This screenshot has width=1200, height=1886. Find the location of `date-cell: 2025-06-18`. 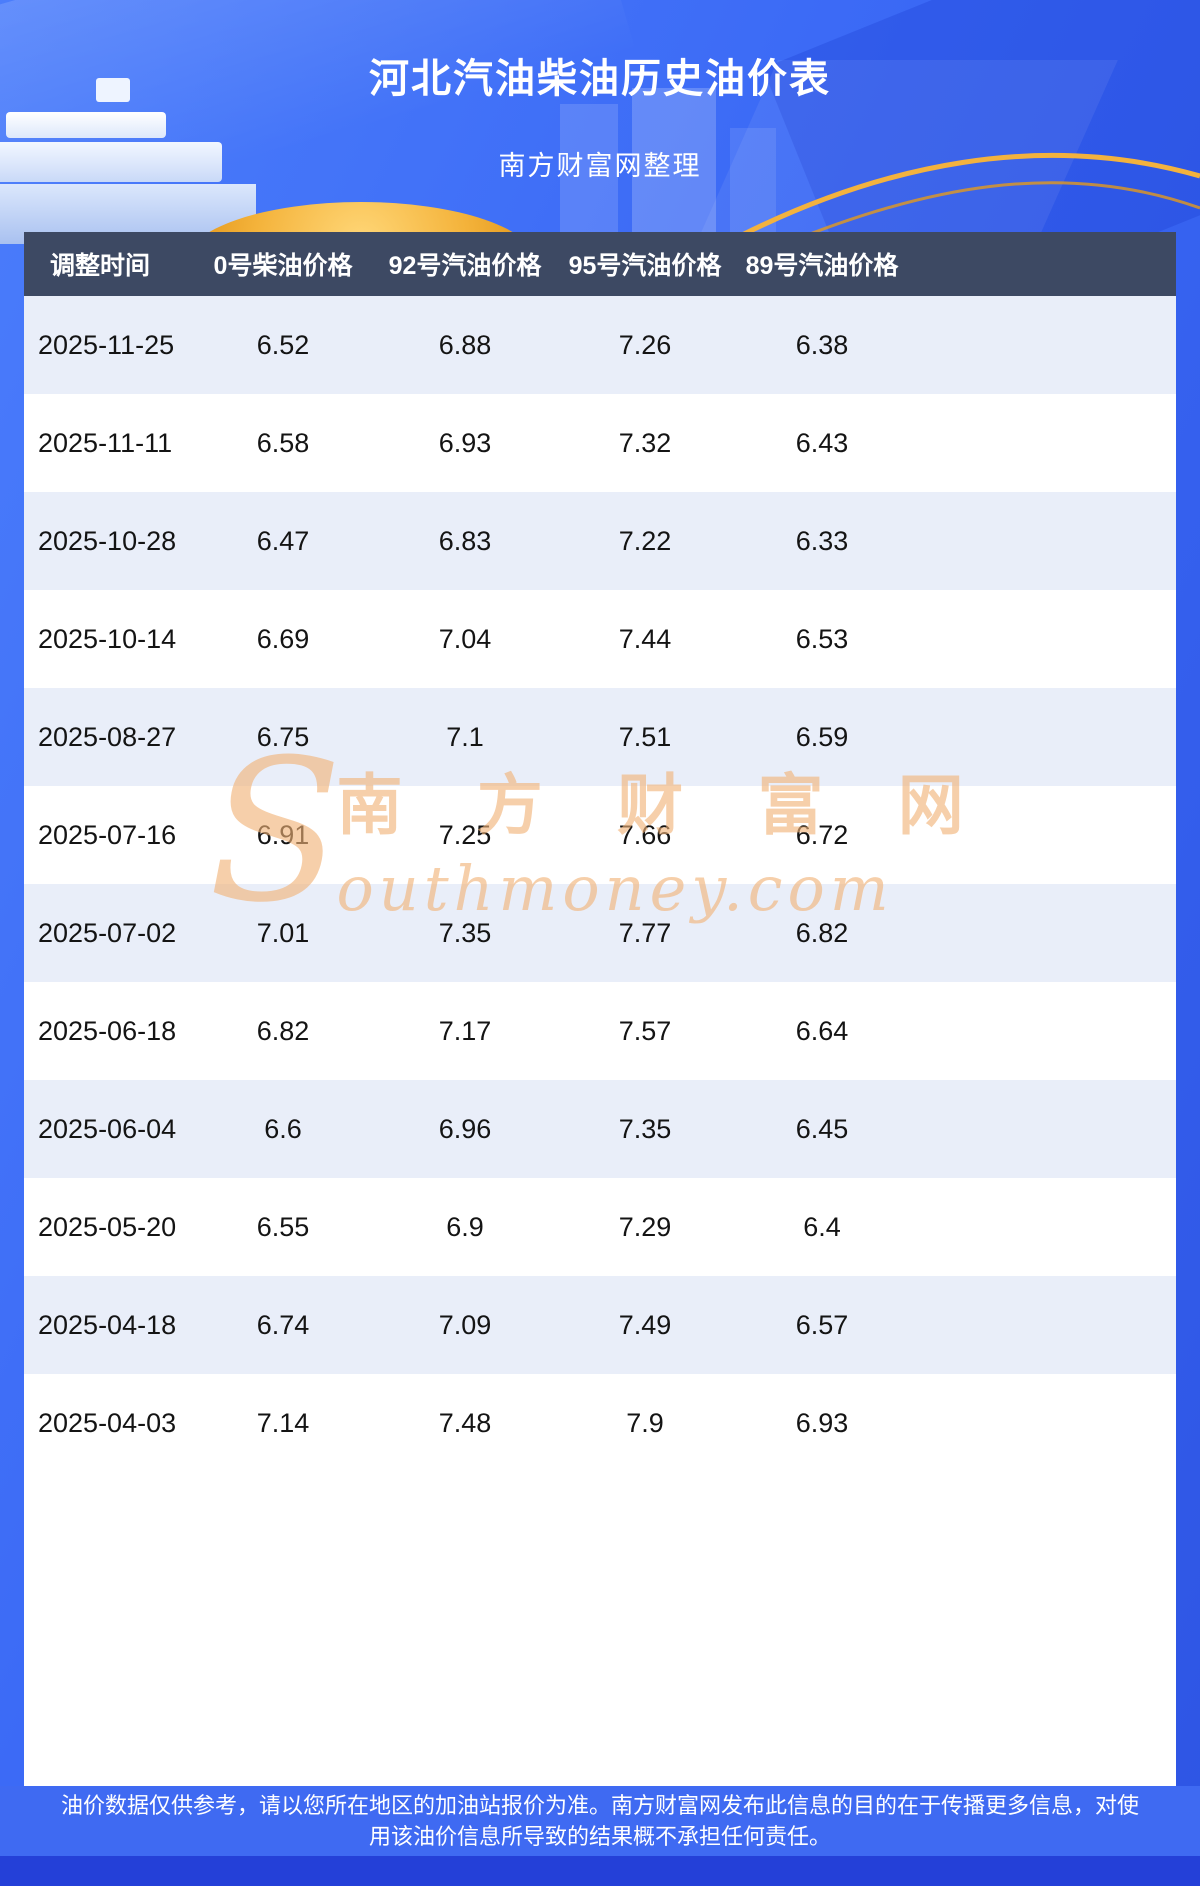

date-cell: 2025-06-18 is located at coordinates (107, 1030).